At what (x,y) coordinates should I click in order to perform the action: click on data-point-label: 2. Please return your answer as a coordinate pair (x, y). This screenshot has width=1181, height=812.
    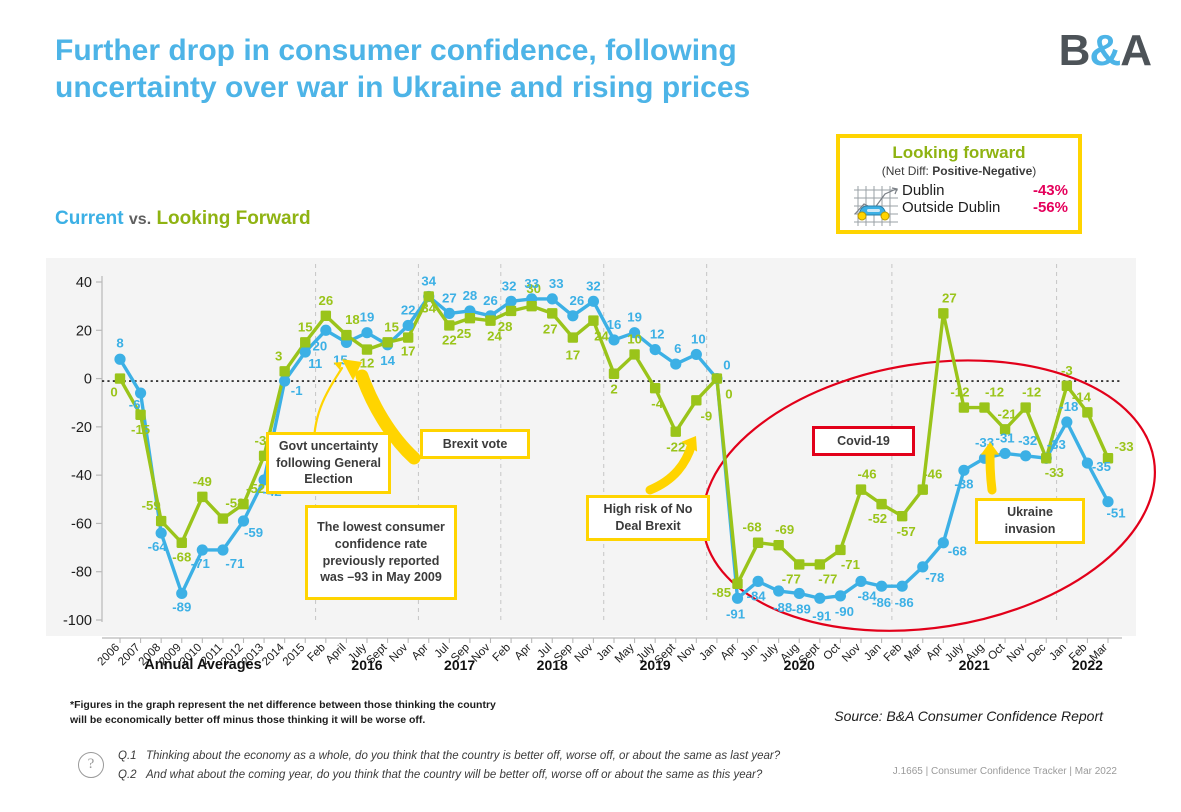
    Looking at the image, I should click on (613, 389).